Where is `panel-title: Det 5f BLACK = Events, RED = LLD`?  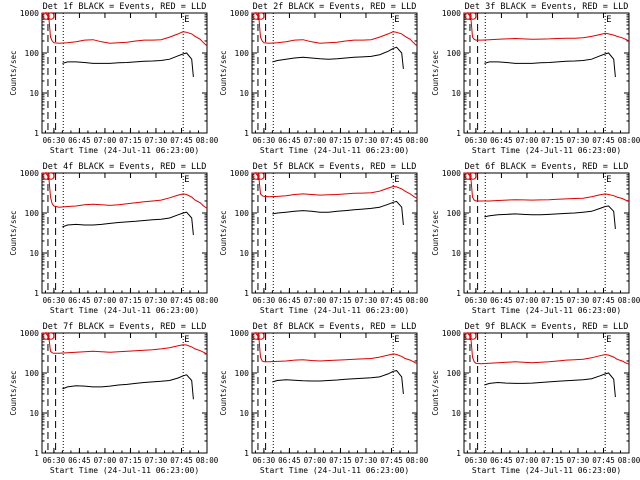
panel-title: Det 5f BLACK = Events, RED = LLD is located at coordinates (335, 167).